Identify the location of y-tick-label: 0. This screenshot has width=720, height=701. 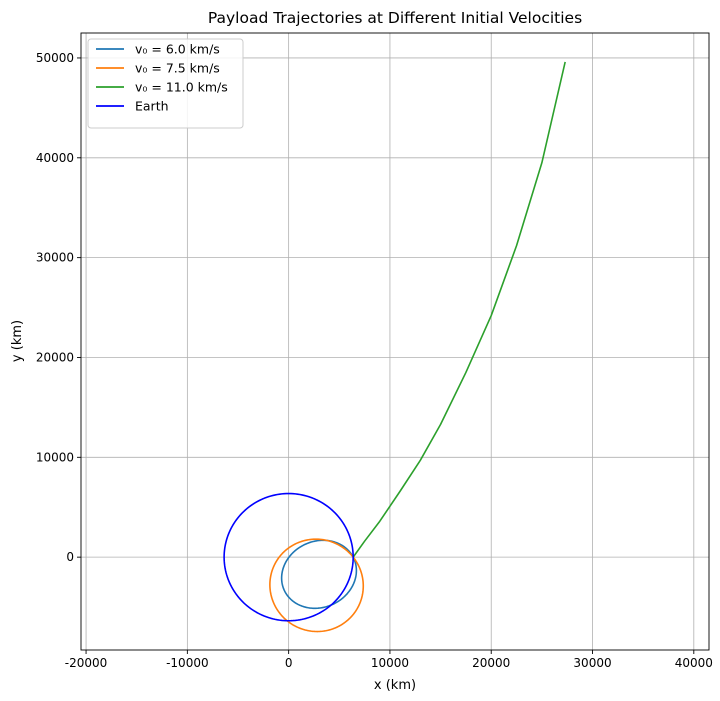
(70, 557).